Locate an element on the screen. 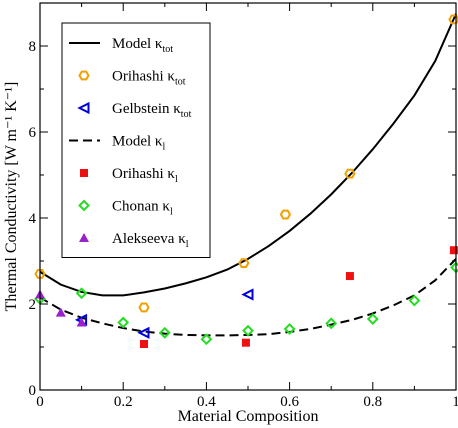 The width and height of the screenshot is (458, 428). legend-marker-chonan-l is located at coordinates (84, 205).